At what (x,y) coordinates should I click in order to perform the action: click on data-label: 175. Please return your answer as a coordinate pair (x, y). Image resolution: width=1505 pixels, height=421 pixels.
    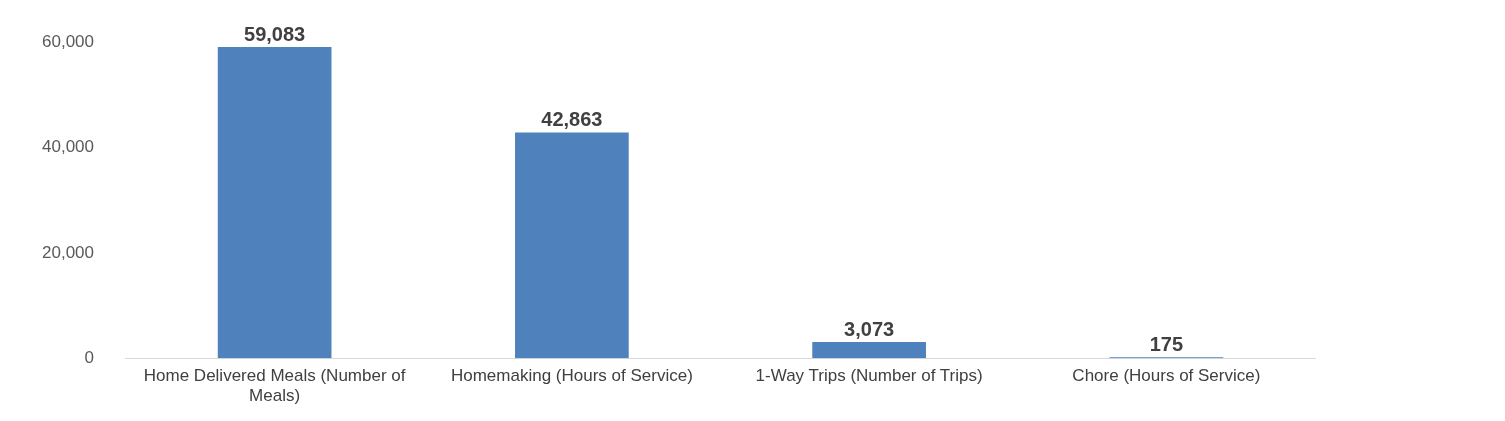
    Looking at the image, I should click on (1166, 343).